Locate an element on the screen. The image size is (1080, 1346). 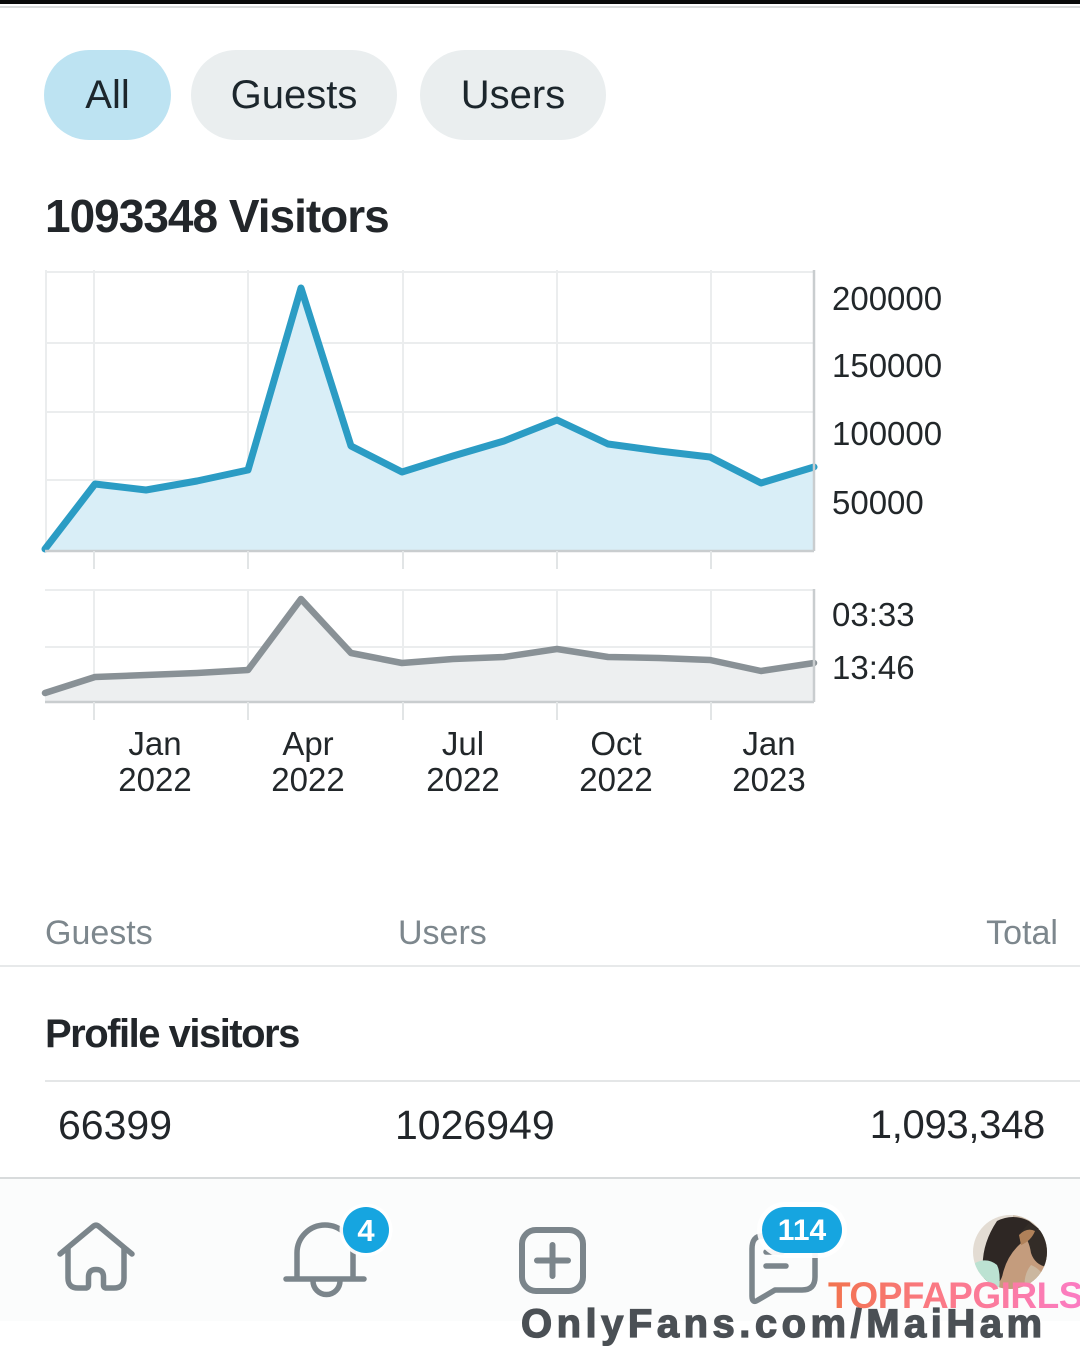
svg-text: 114 is located at coordinates (802, 1230).